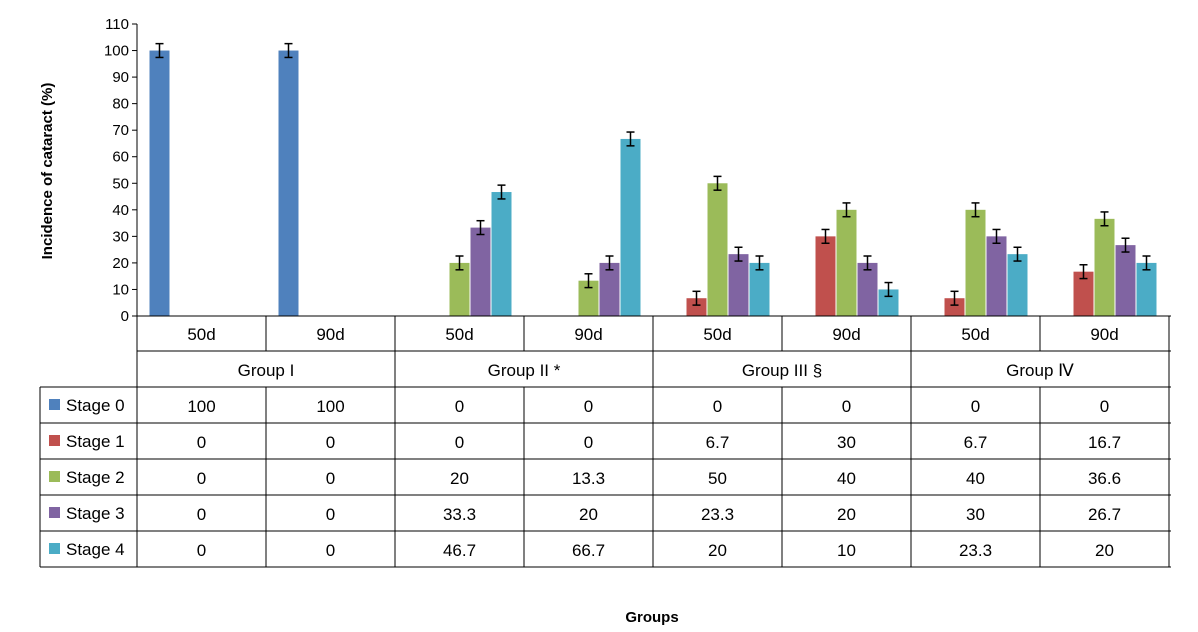 This screenshot has width=1198, height=632. Describe the element at coordinates (95, 477) in the screenshot. I see `legend-label: Stage 2` at that location.